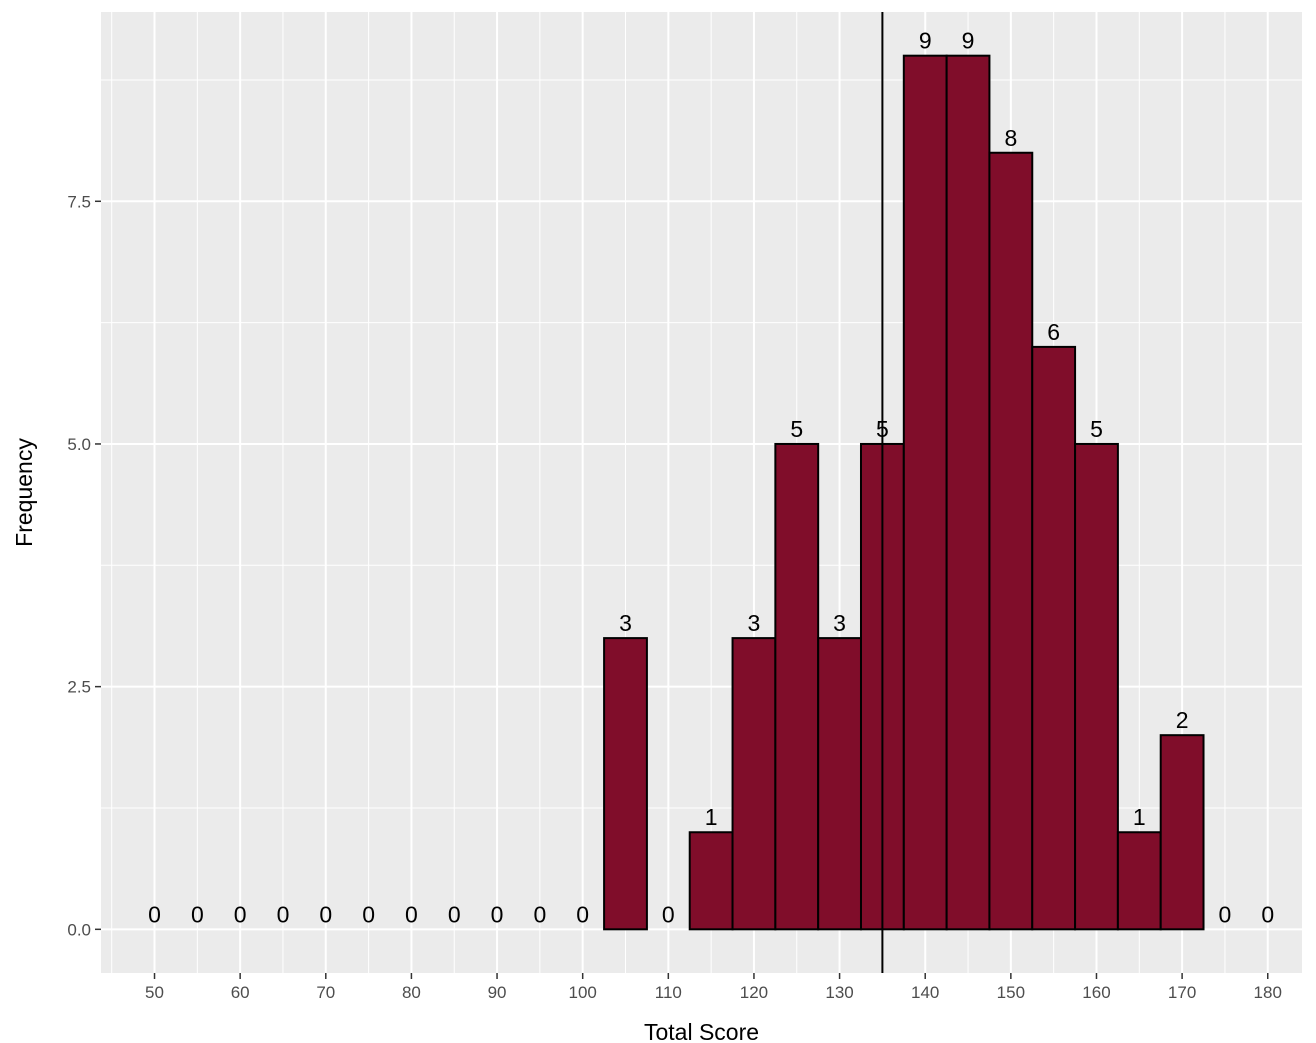 The width and height of the screenshot is (1316, 1043). Describe the element at coordinates (411, 992) in the screenshot. I see `x-tick-label: 80` at that location.